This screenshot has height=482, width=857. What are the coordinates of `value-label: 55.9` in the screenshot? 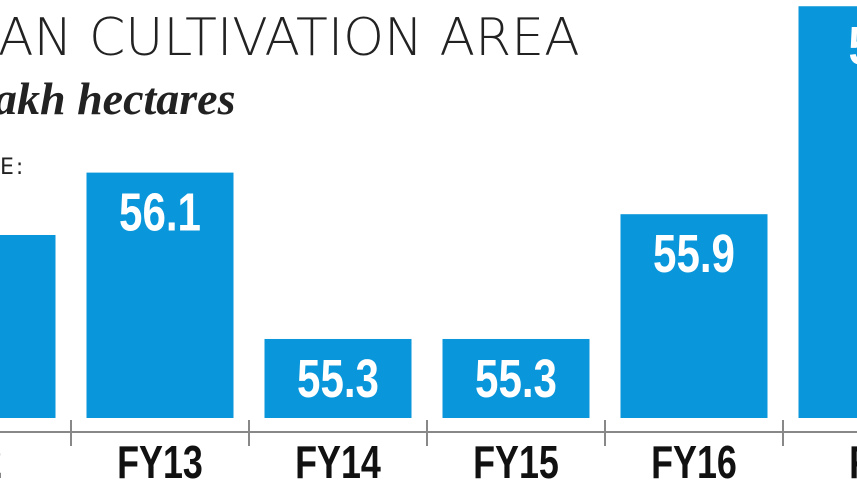 It's located at (694, 254).